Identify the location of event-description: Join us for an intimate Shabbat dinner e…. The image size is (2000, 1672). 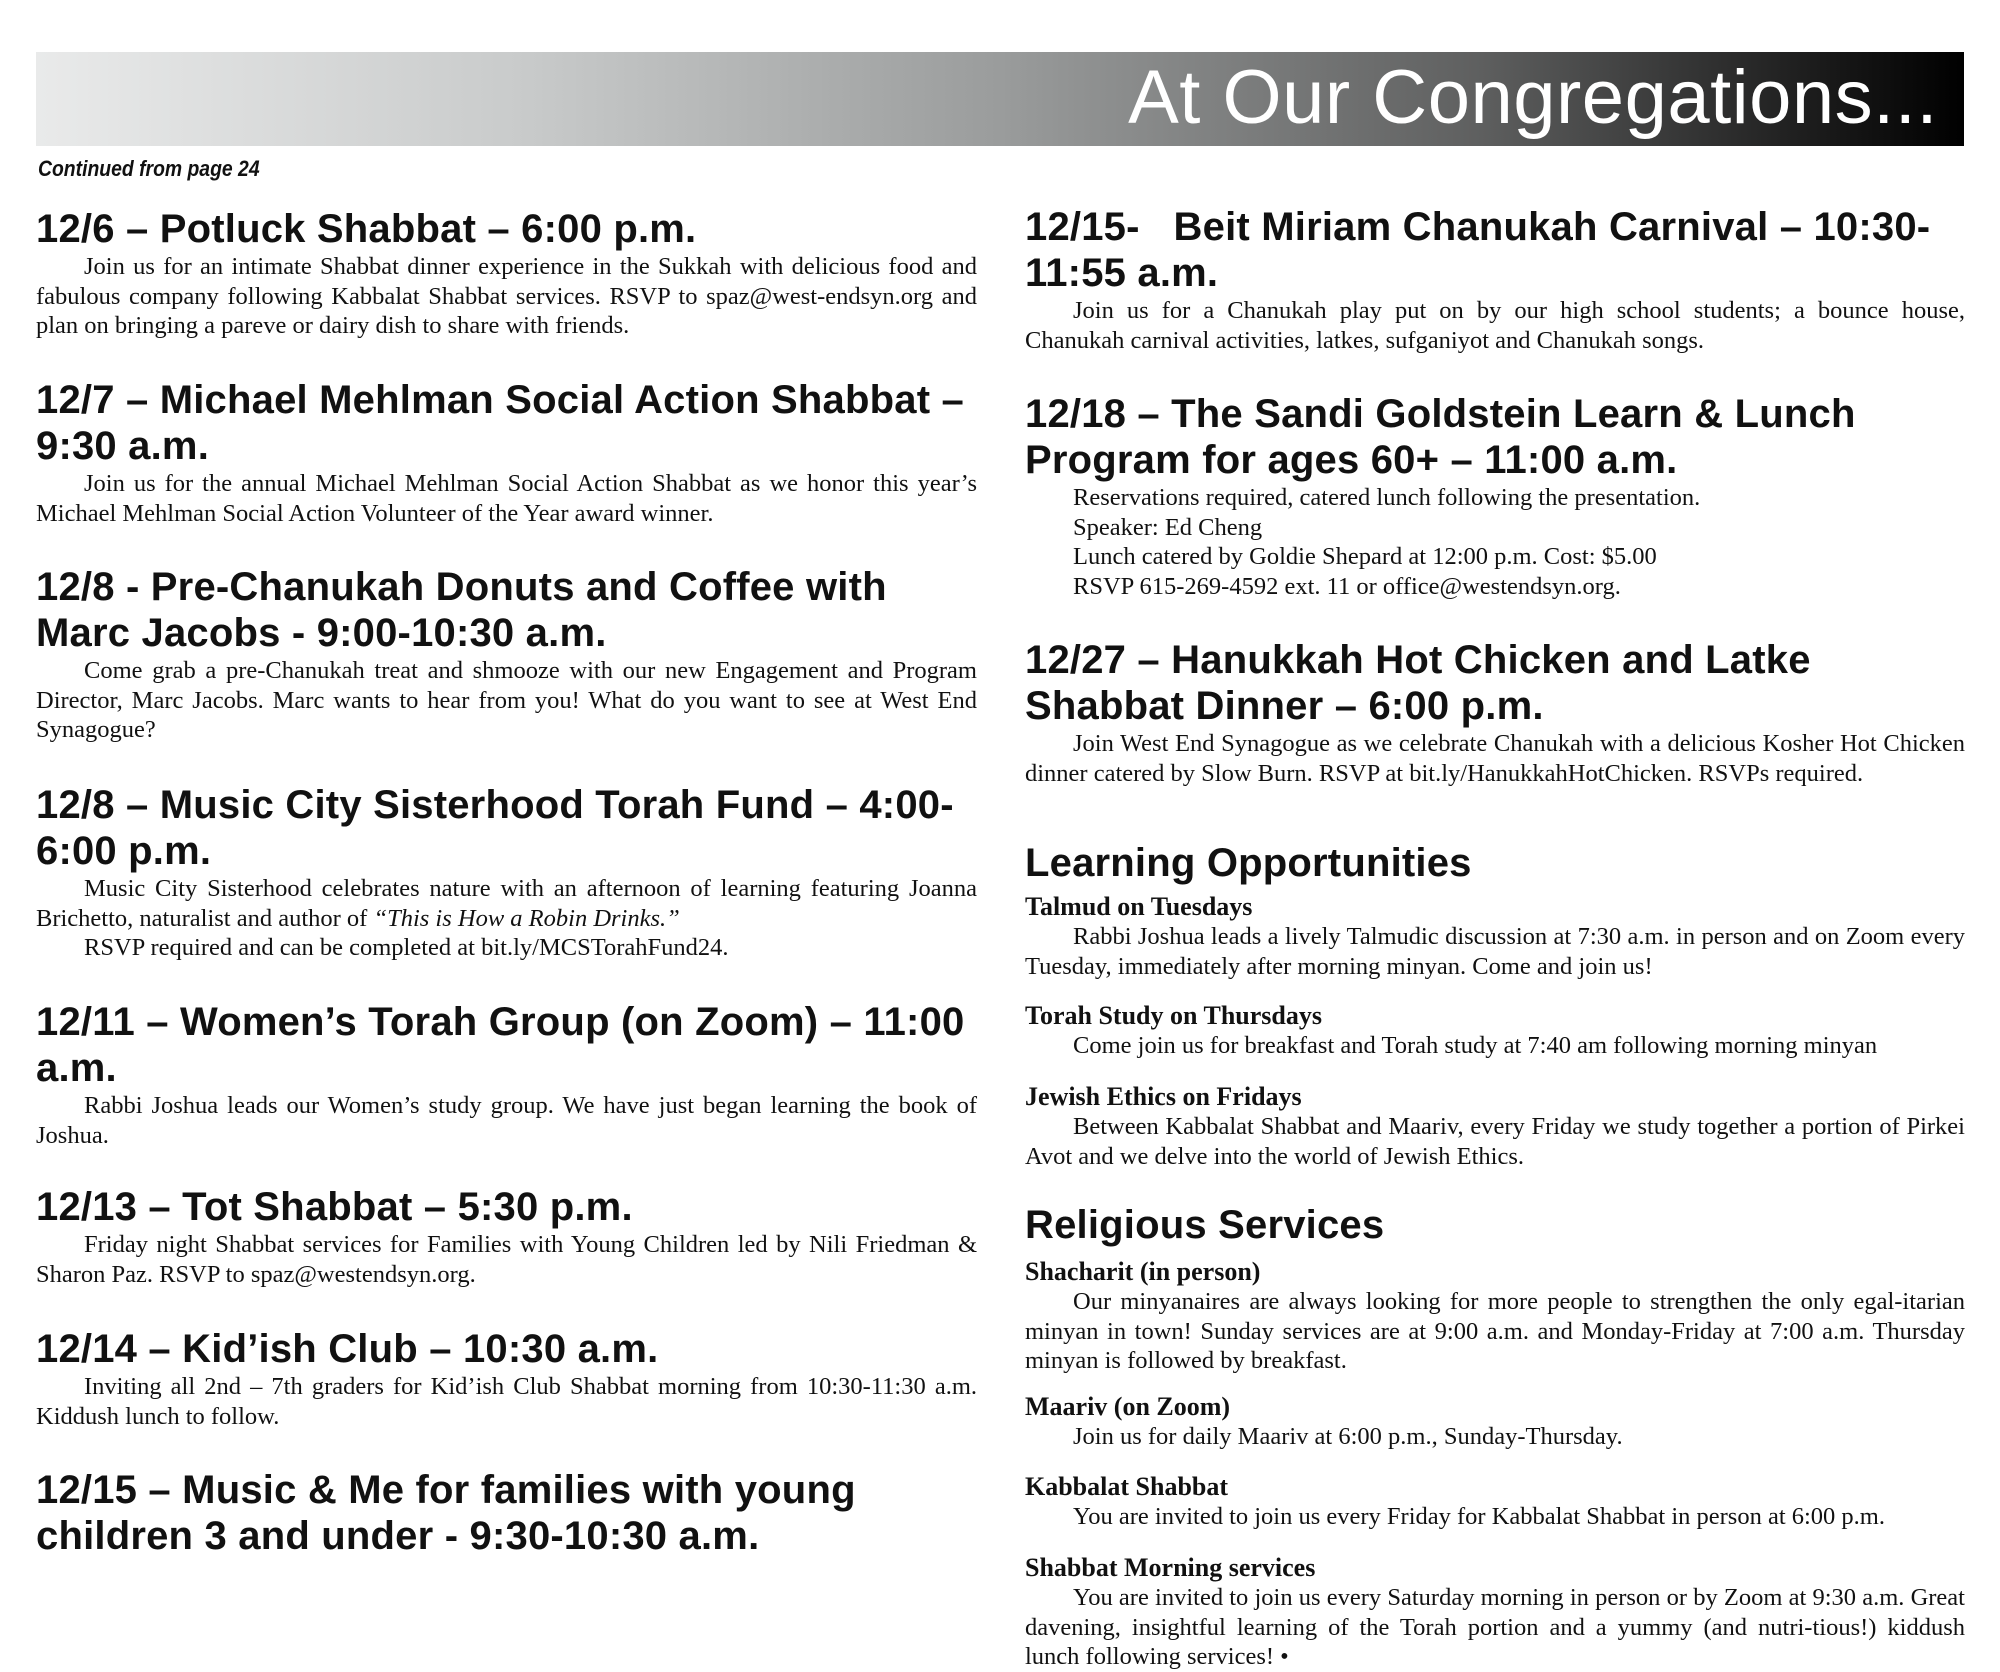
(506, 296).